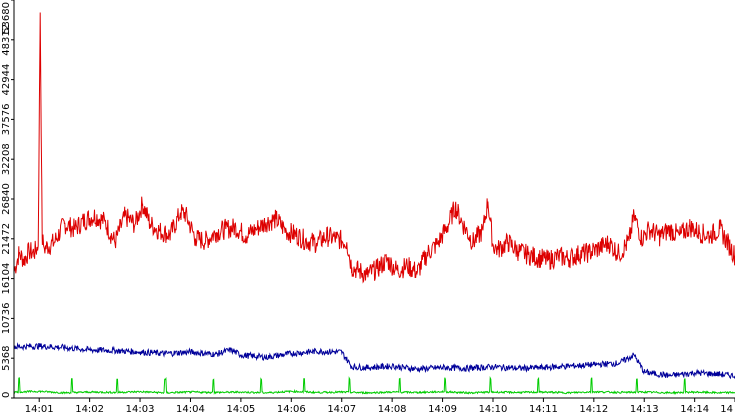 The image size is (735, 419). What do you see at coordinates (543, 409) in the screenshot?
I see `x-tick-label: 14:11` at bounding box center [543, 409].